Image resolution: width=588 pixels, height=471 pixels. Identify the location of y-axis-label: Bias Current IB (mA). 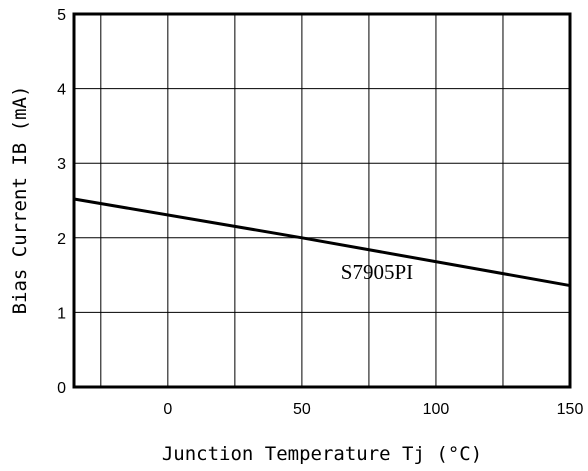
(20, 200).